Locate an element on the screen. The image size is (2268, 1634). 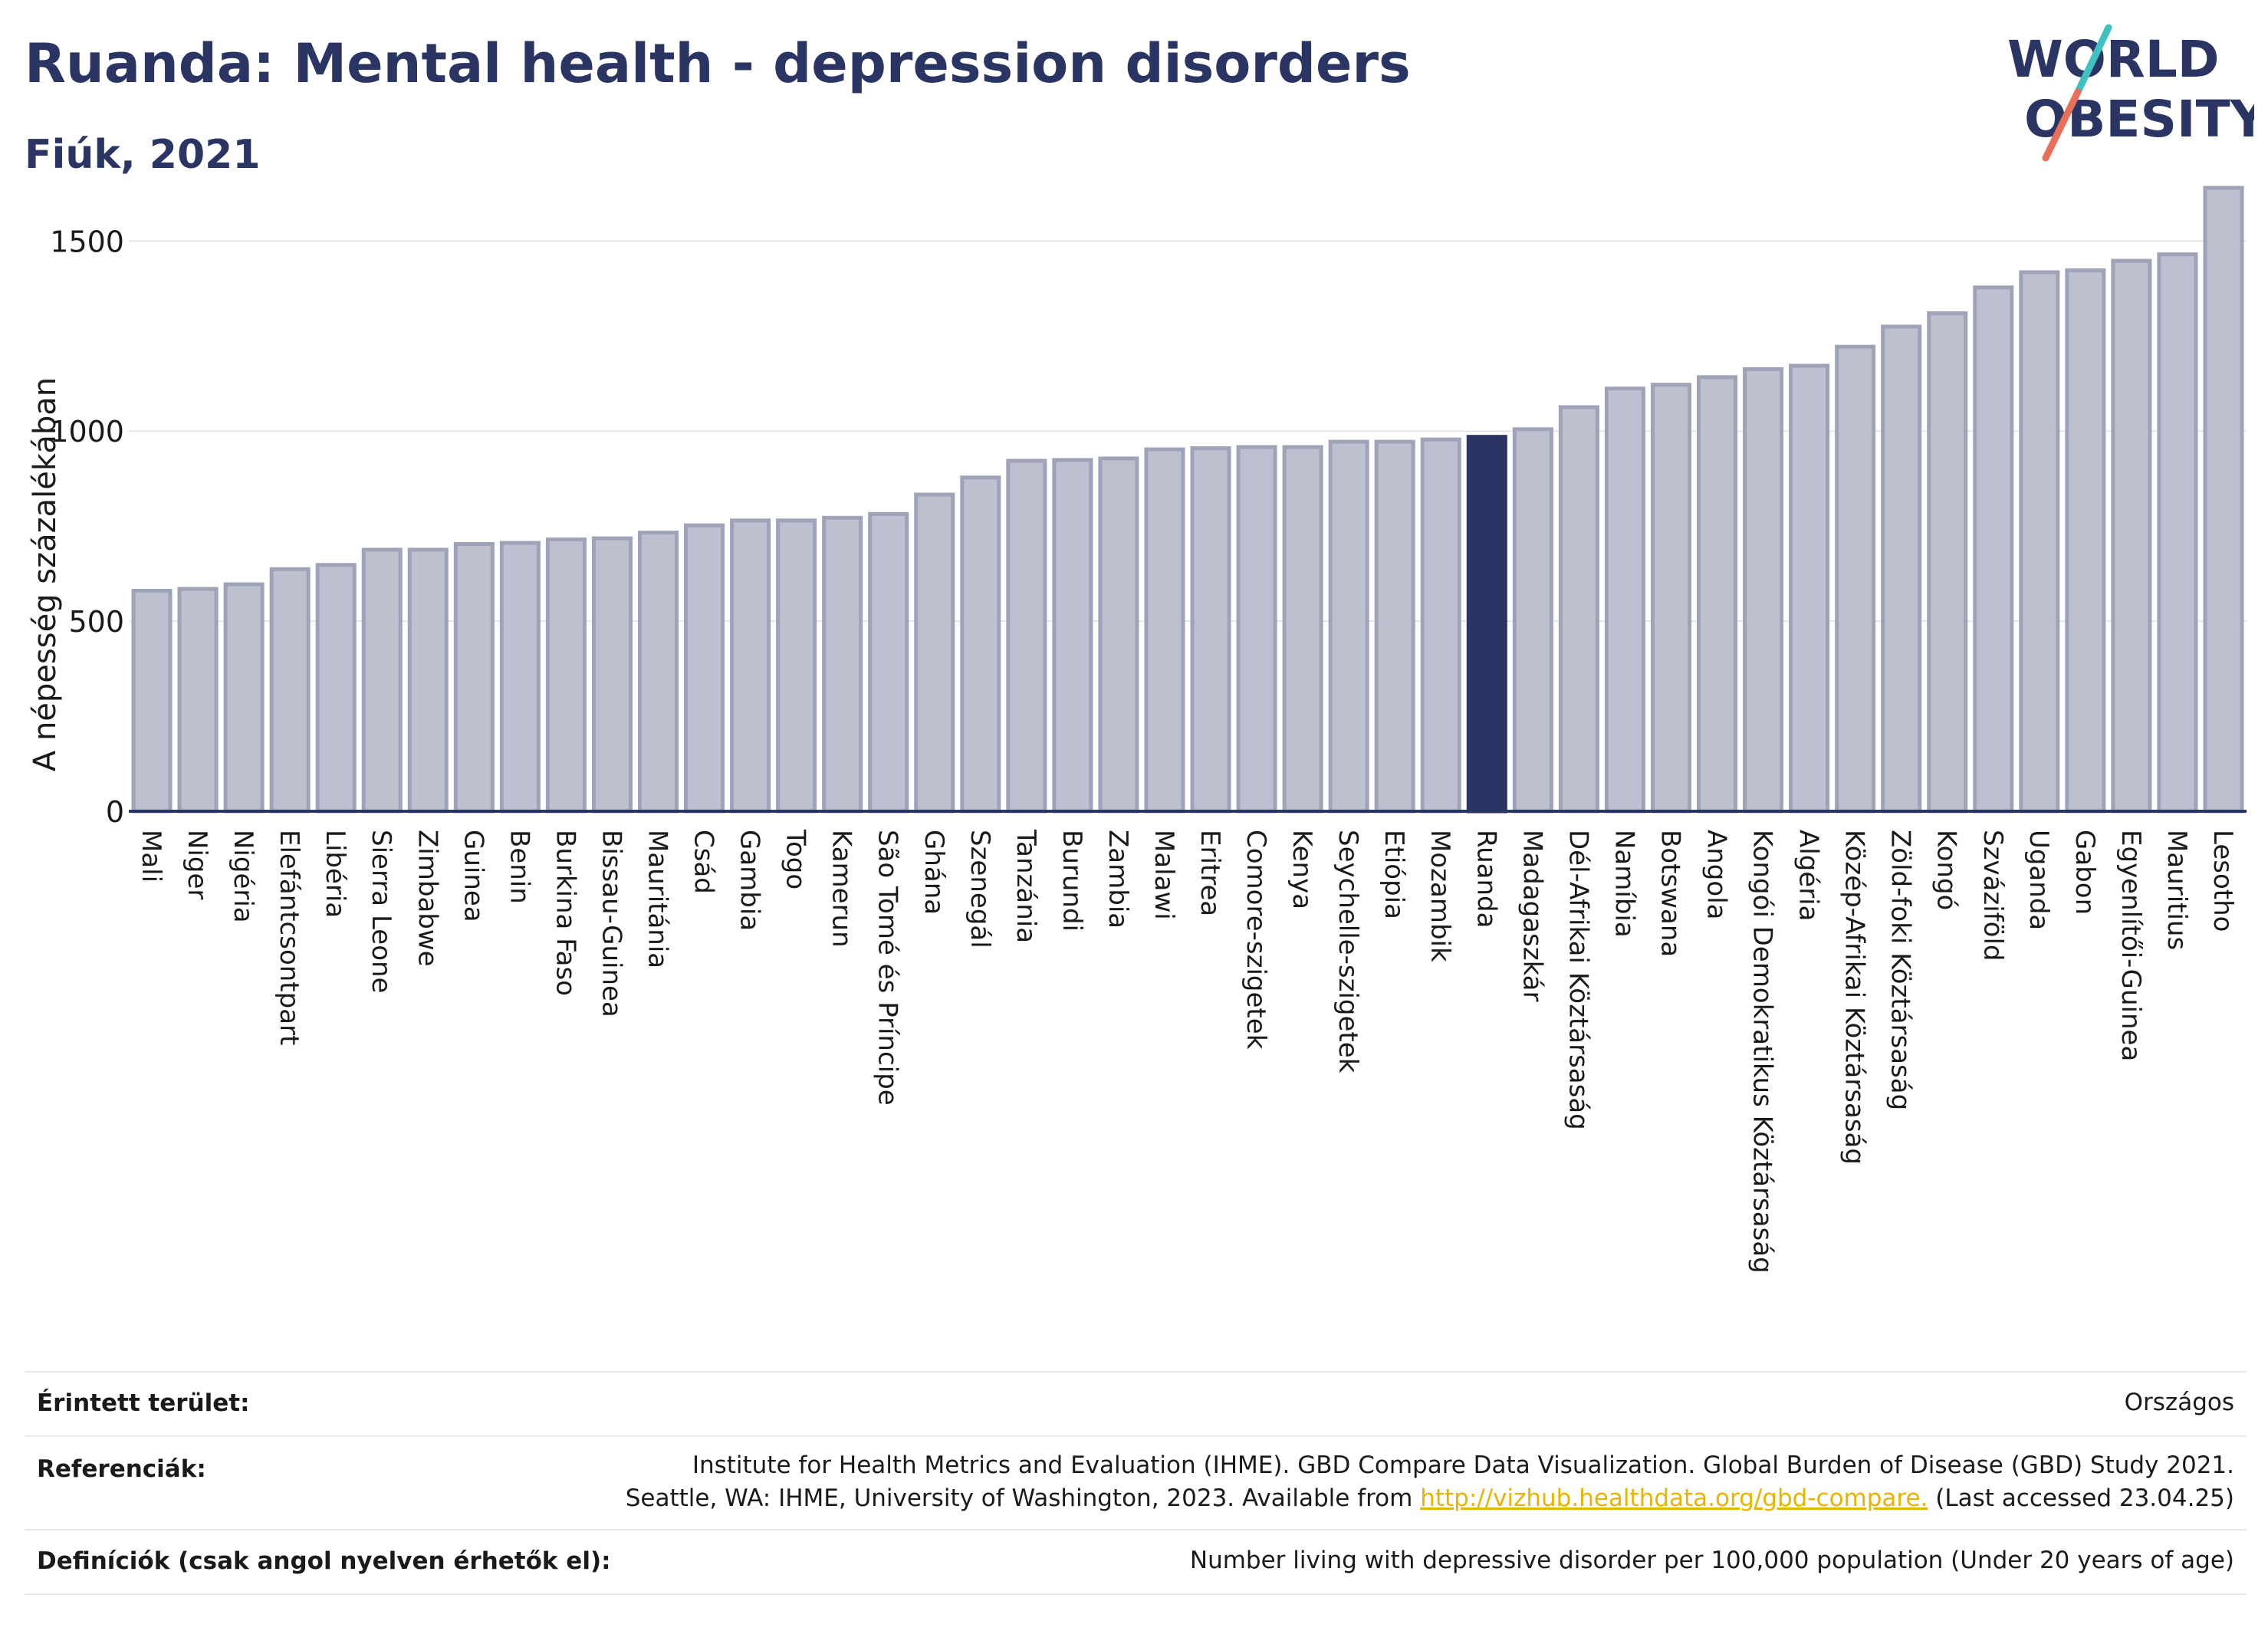
y-tick-label: 0 is located at coordinates (115, 812).